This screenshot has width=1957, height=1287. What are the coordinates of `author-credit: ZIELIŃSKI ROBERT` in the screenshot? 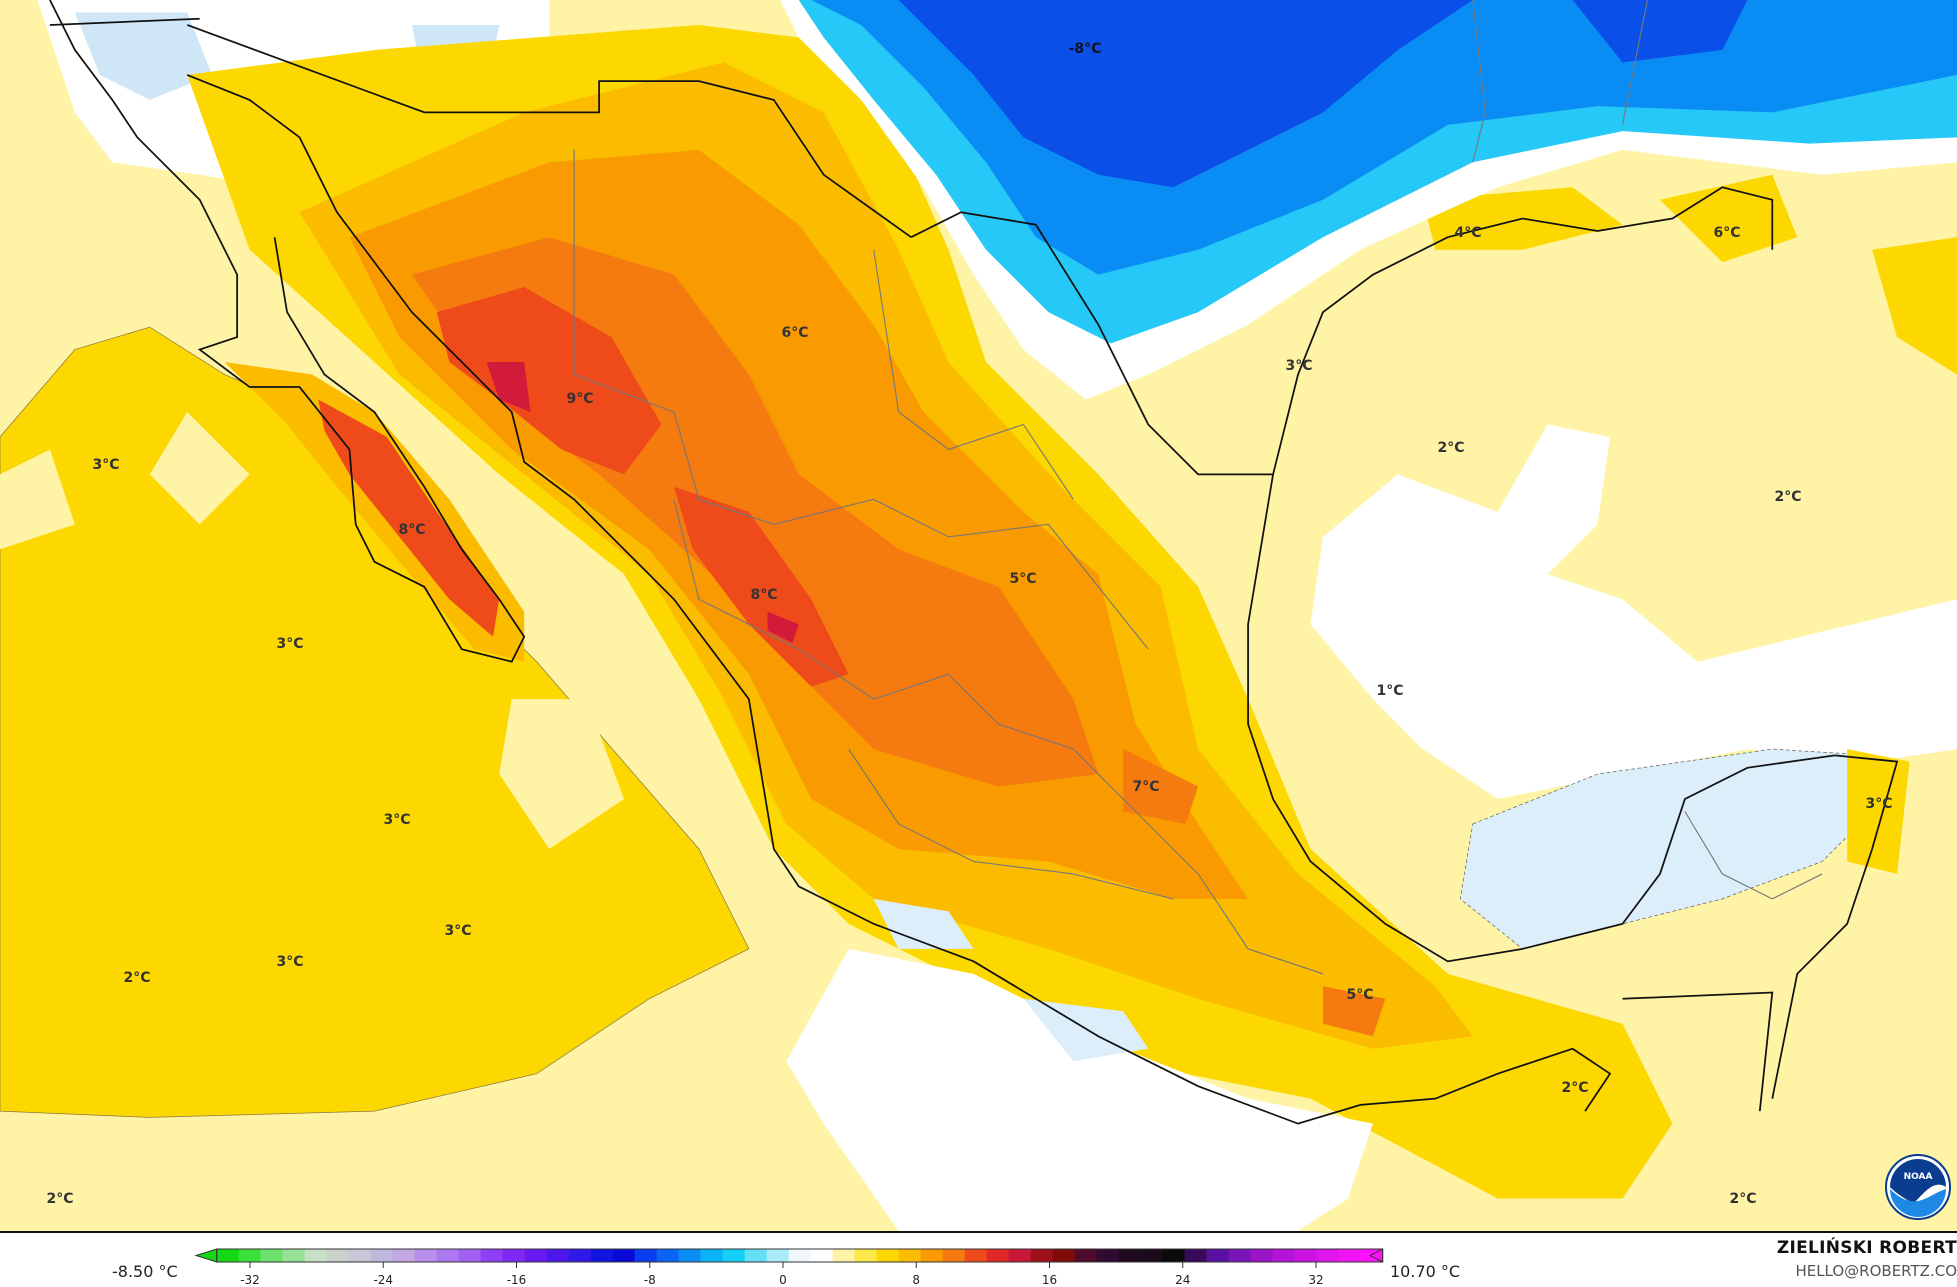 It's located at (1866, 1248).